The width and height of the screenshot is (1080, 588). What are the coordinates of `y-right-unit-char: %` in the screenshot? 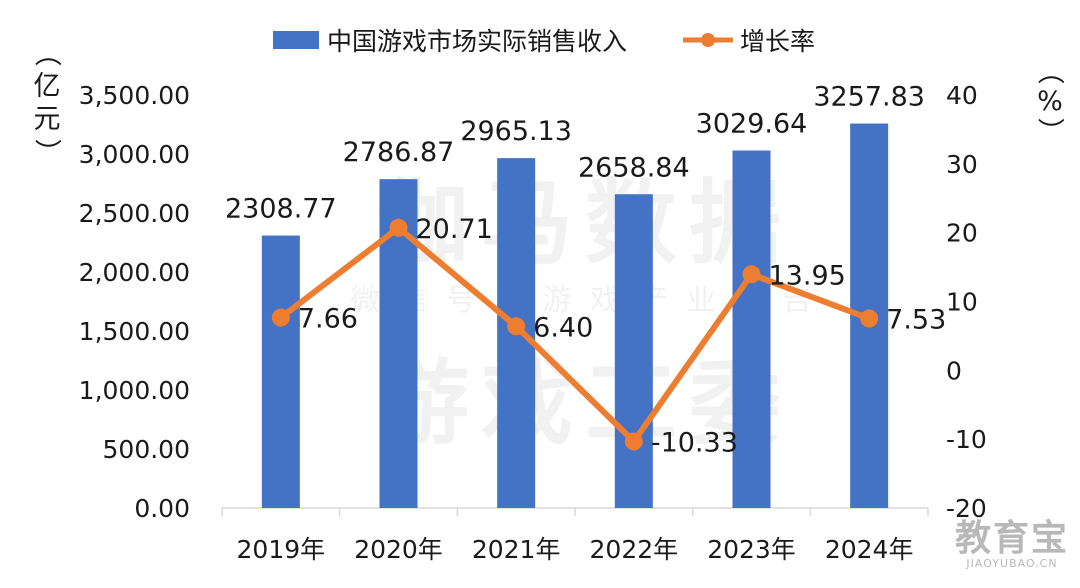 It's located at (1050, 101).